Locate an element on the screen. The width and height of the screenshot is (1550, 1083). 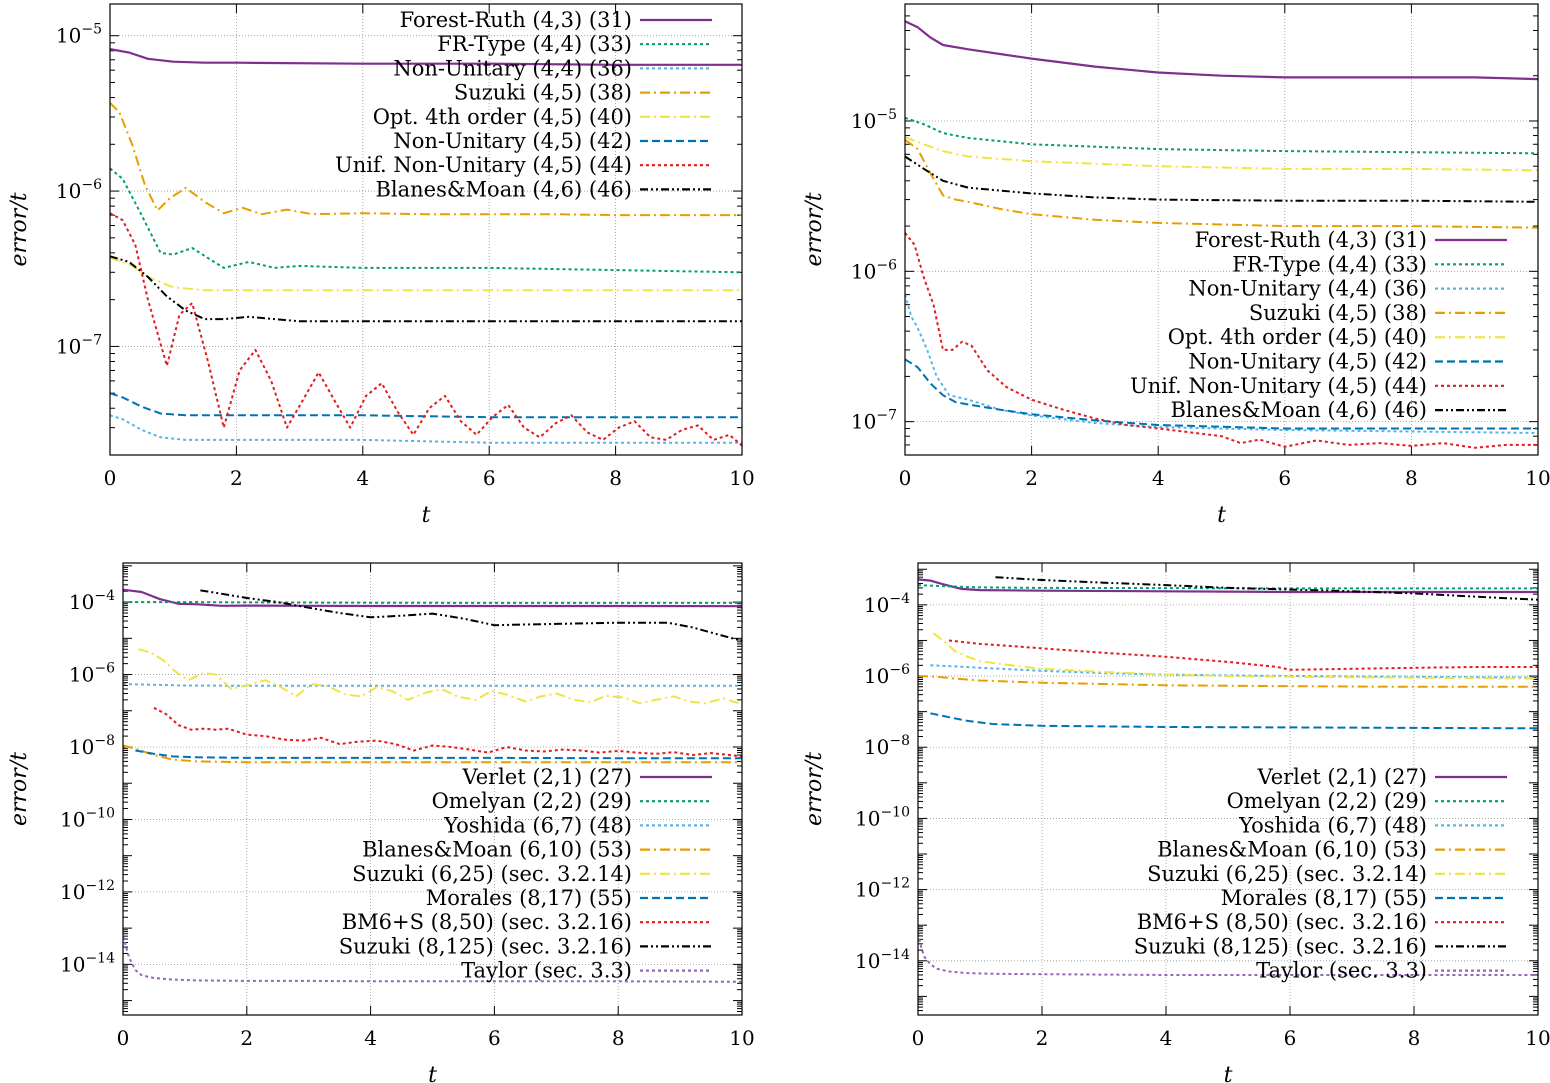
legend-label-1: Verlet (2,1) (27) is located at coordinates (1341, 777).